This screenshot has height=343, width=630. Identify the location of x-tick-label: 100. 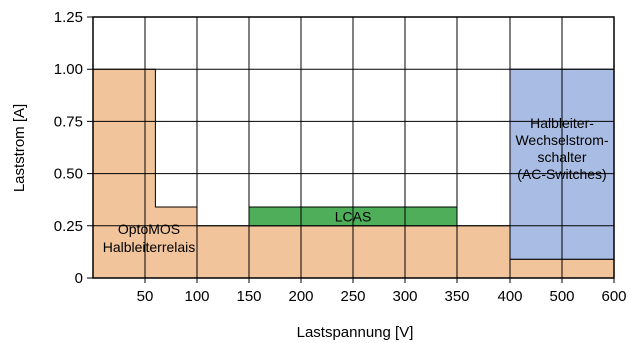
(196, 296).